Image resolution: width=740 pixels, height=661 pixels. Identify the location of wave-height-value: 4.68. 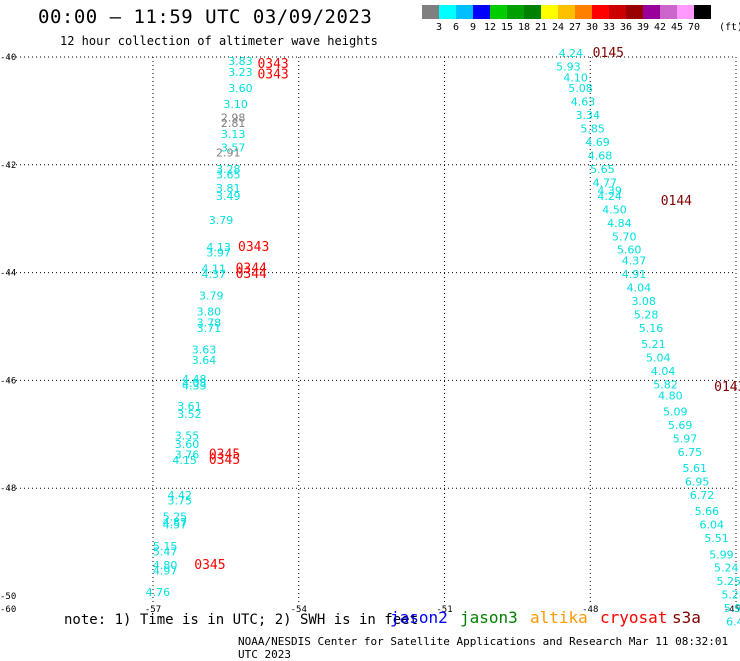
(600, 155).